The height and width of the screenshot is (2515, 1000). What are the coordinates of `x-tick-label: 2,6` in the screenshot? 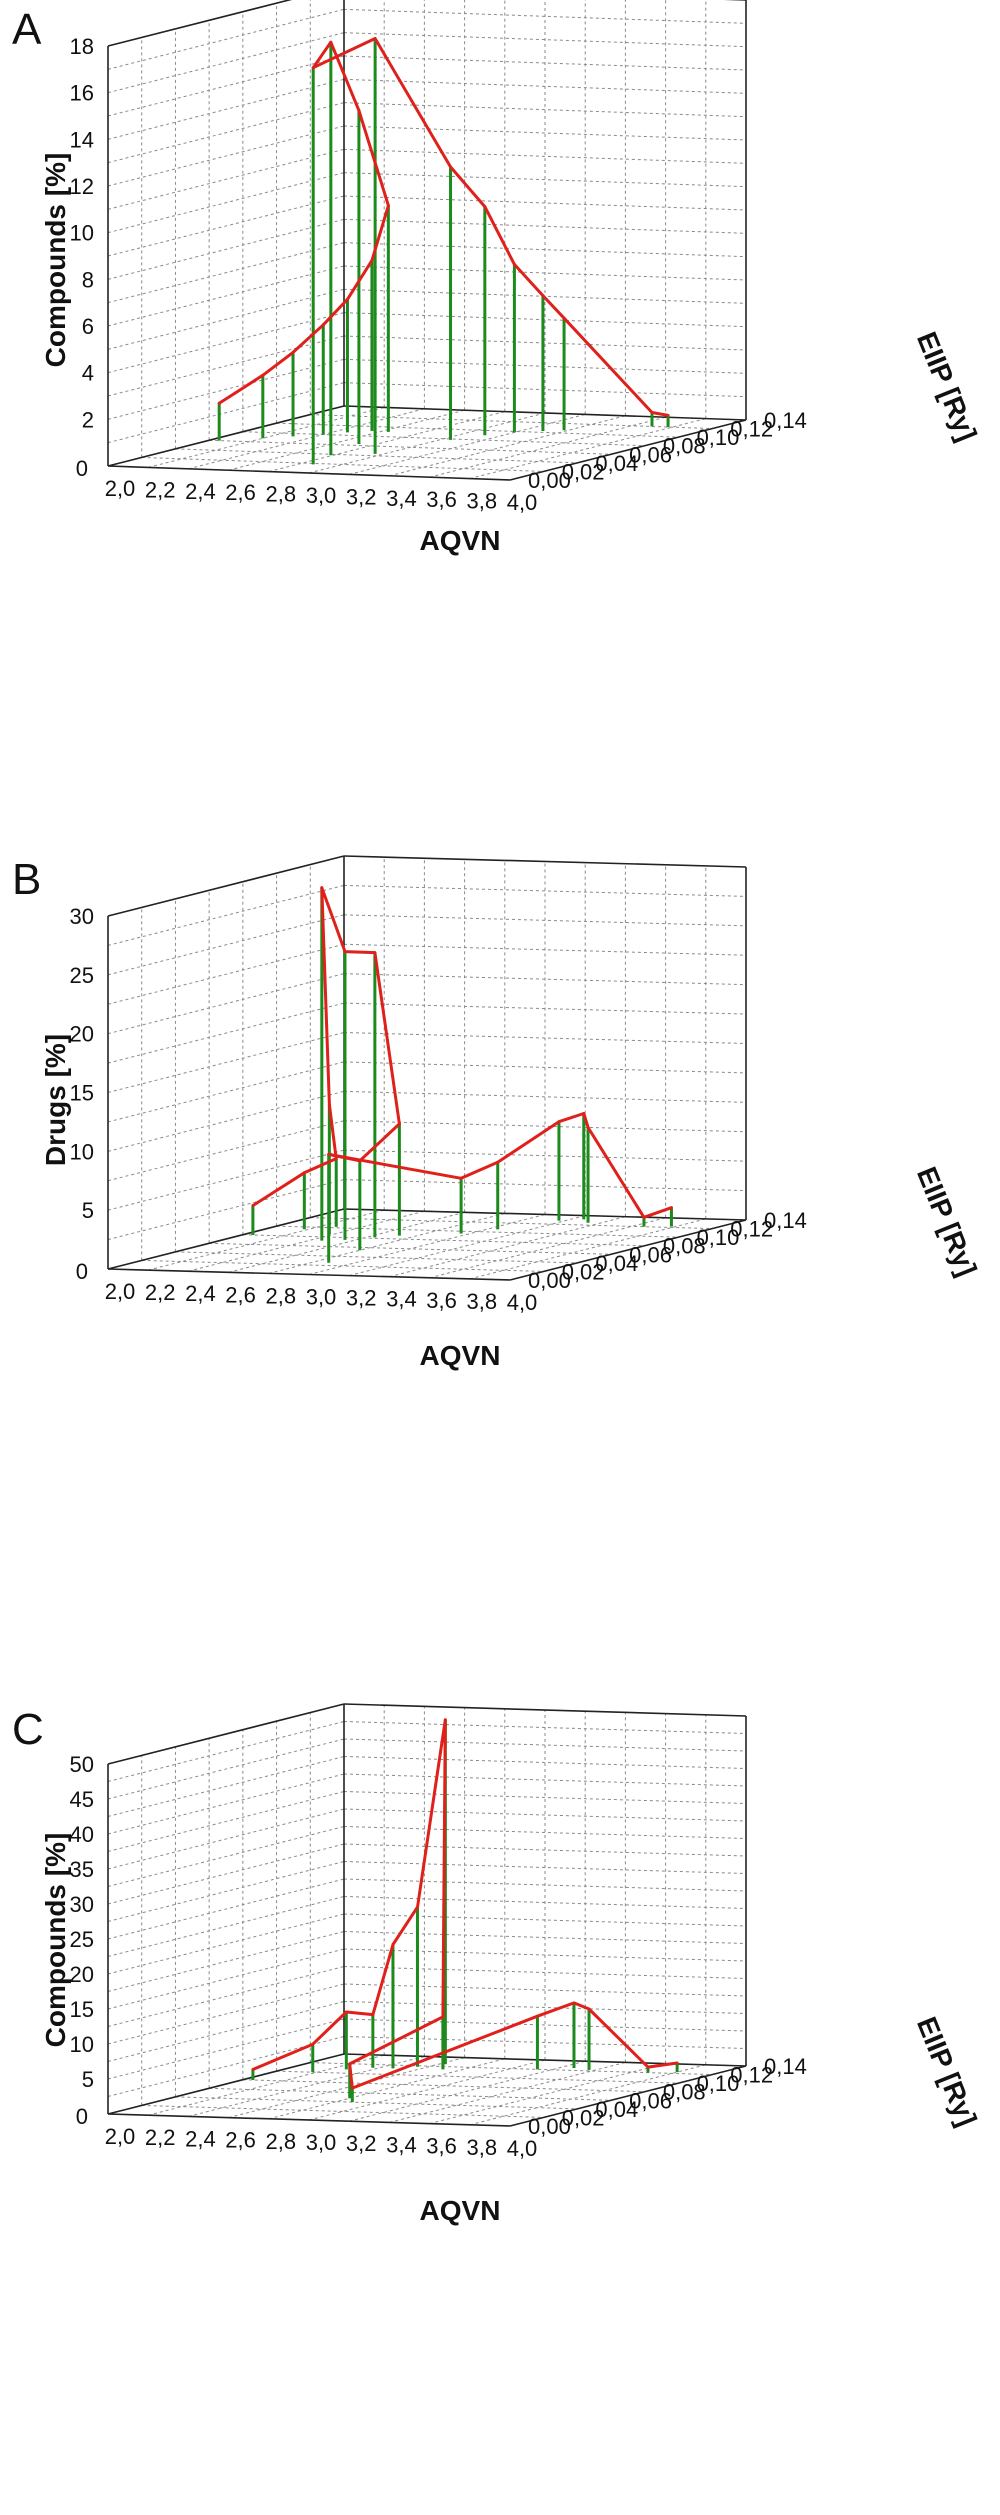 It's located at (240, 1294).